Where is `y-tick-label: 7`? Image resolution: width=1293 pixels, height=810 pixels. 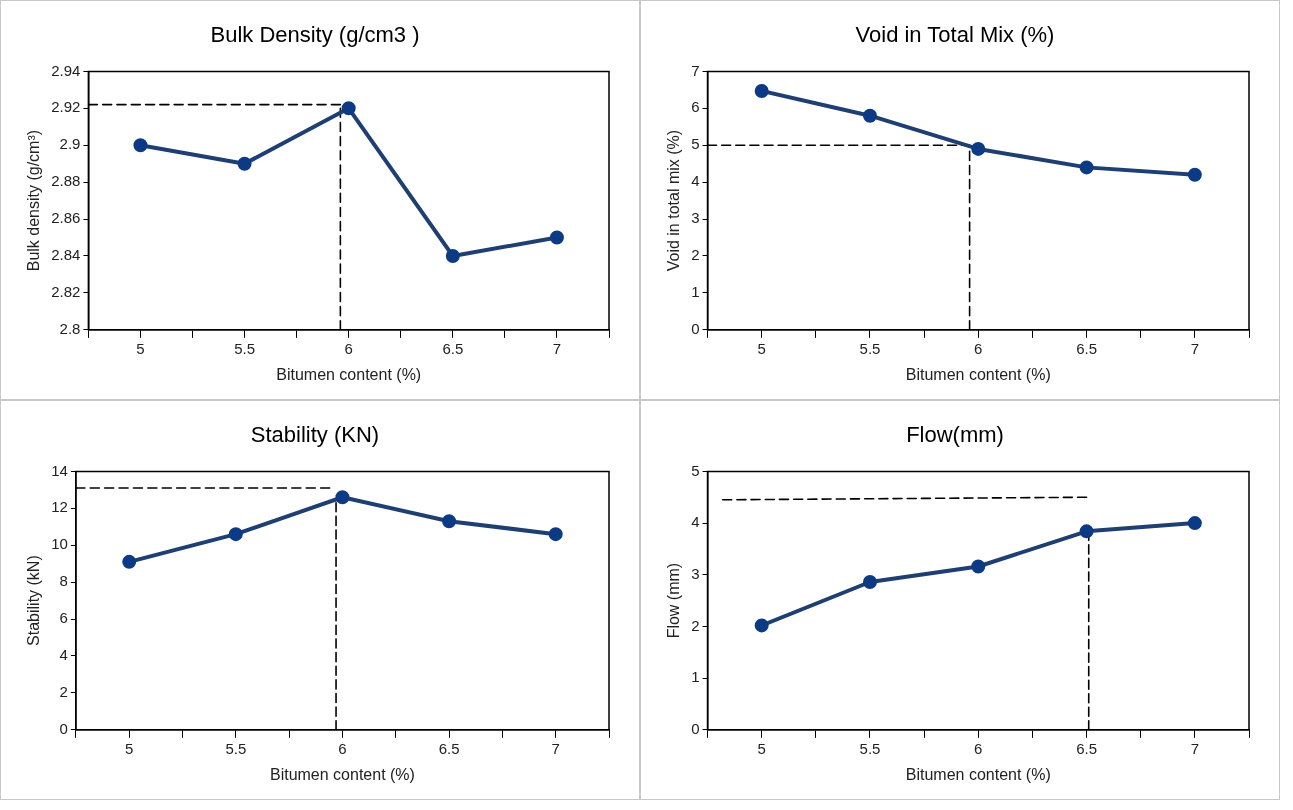 y-tick-label: 7 is located at coordinates (695, 70).